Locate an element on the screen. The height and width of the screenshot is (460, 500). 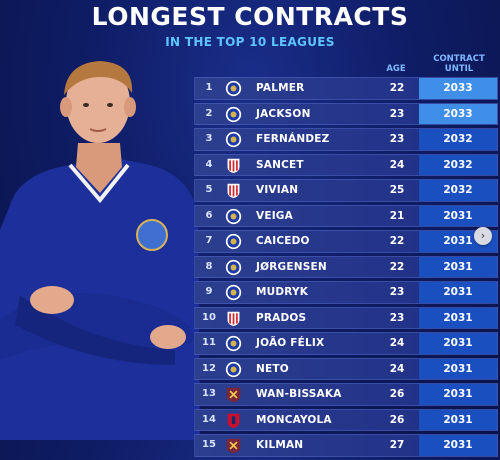
table-row: 13 WAN-BISSAKA 26 2031 is located at coordinates (346, 394).